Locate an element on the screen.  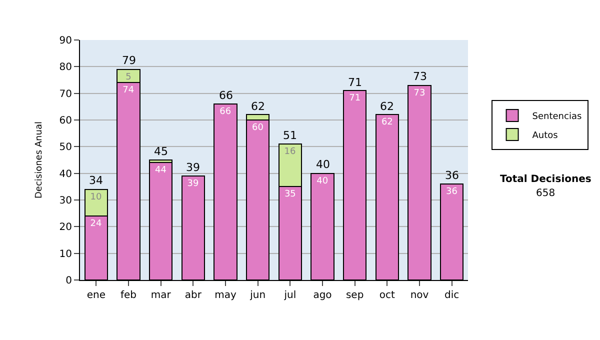
data-label: 71 is located at coordinates (355, 99).